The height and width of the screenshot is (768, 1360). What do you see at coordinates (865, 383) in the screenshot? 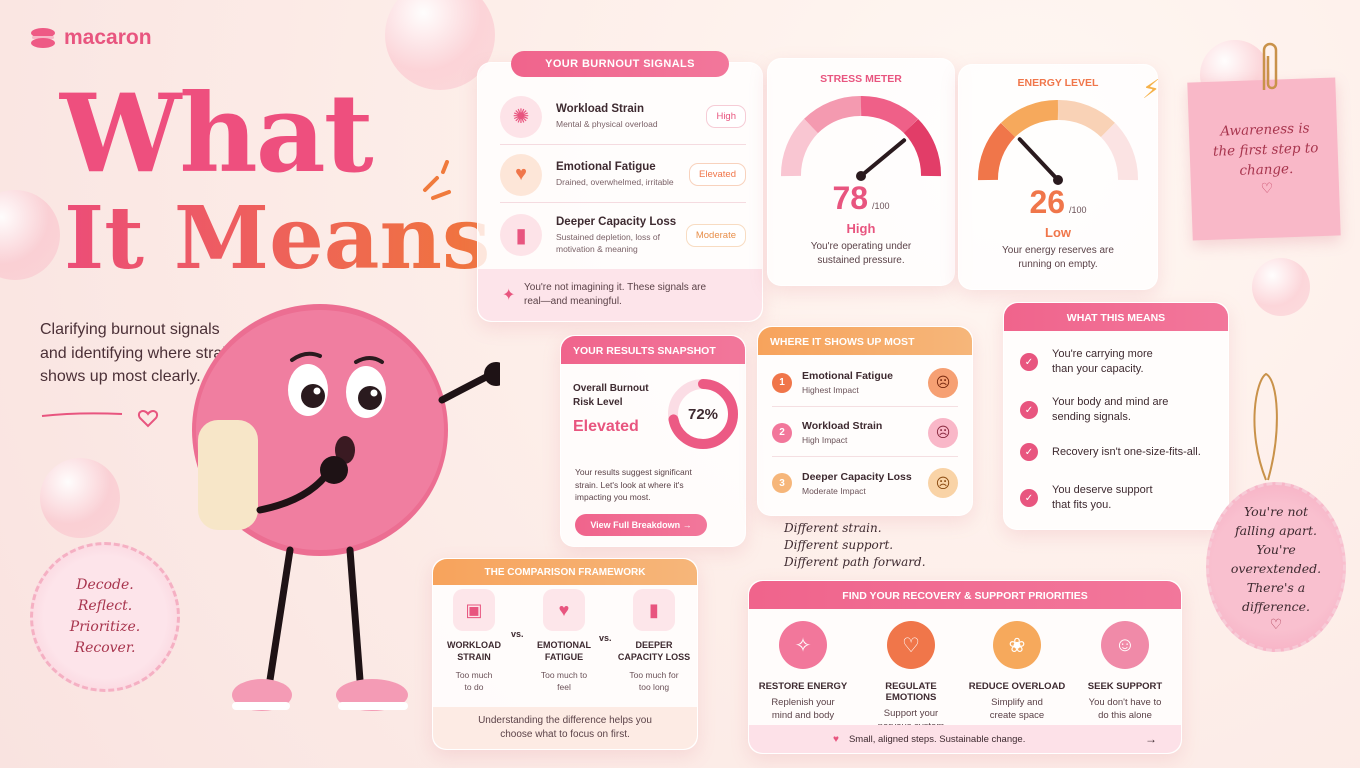
I see `impact-row: 1 Emotional Fatigue Highest Impact ☹` at bounding box center [865, 383].